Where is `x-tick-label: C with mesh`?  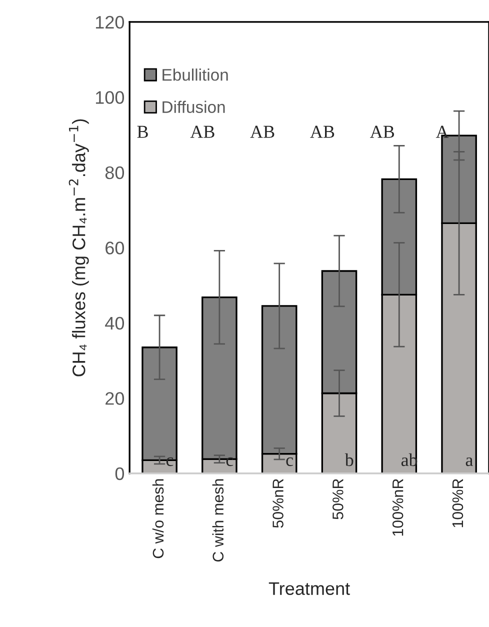
x-tick-label: C with mesh is located at coordinates (218, 520).